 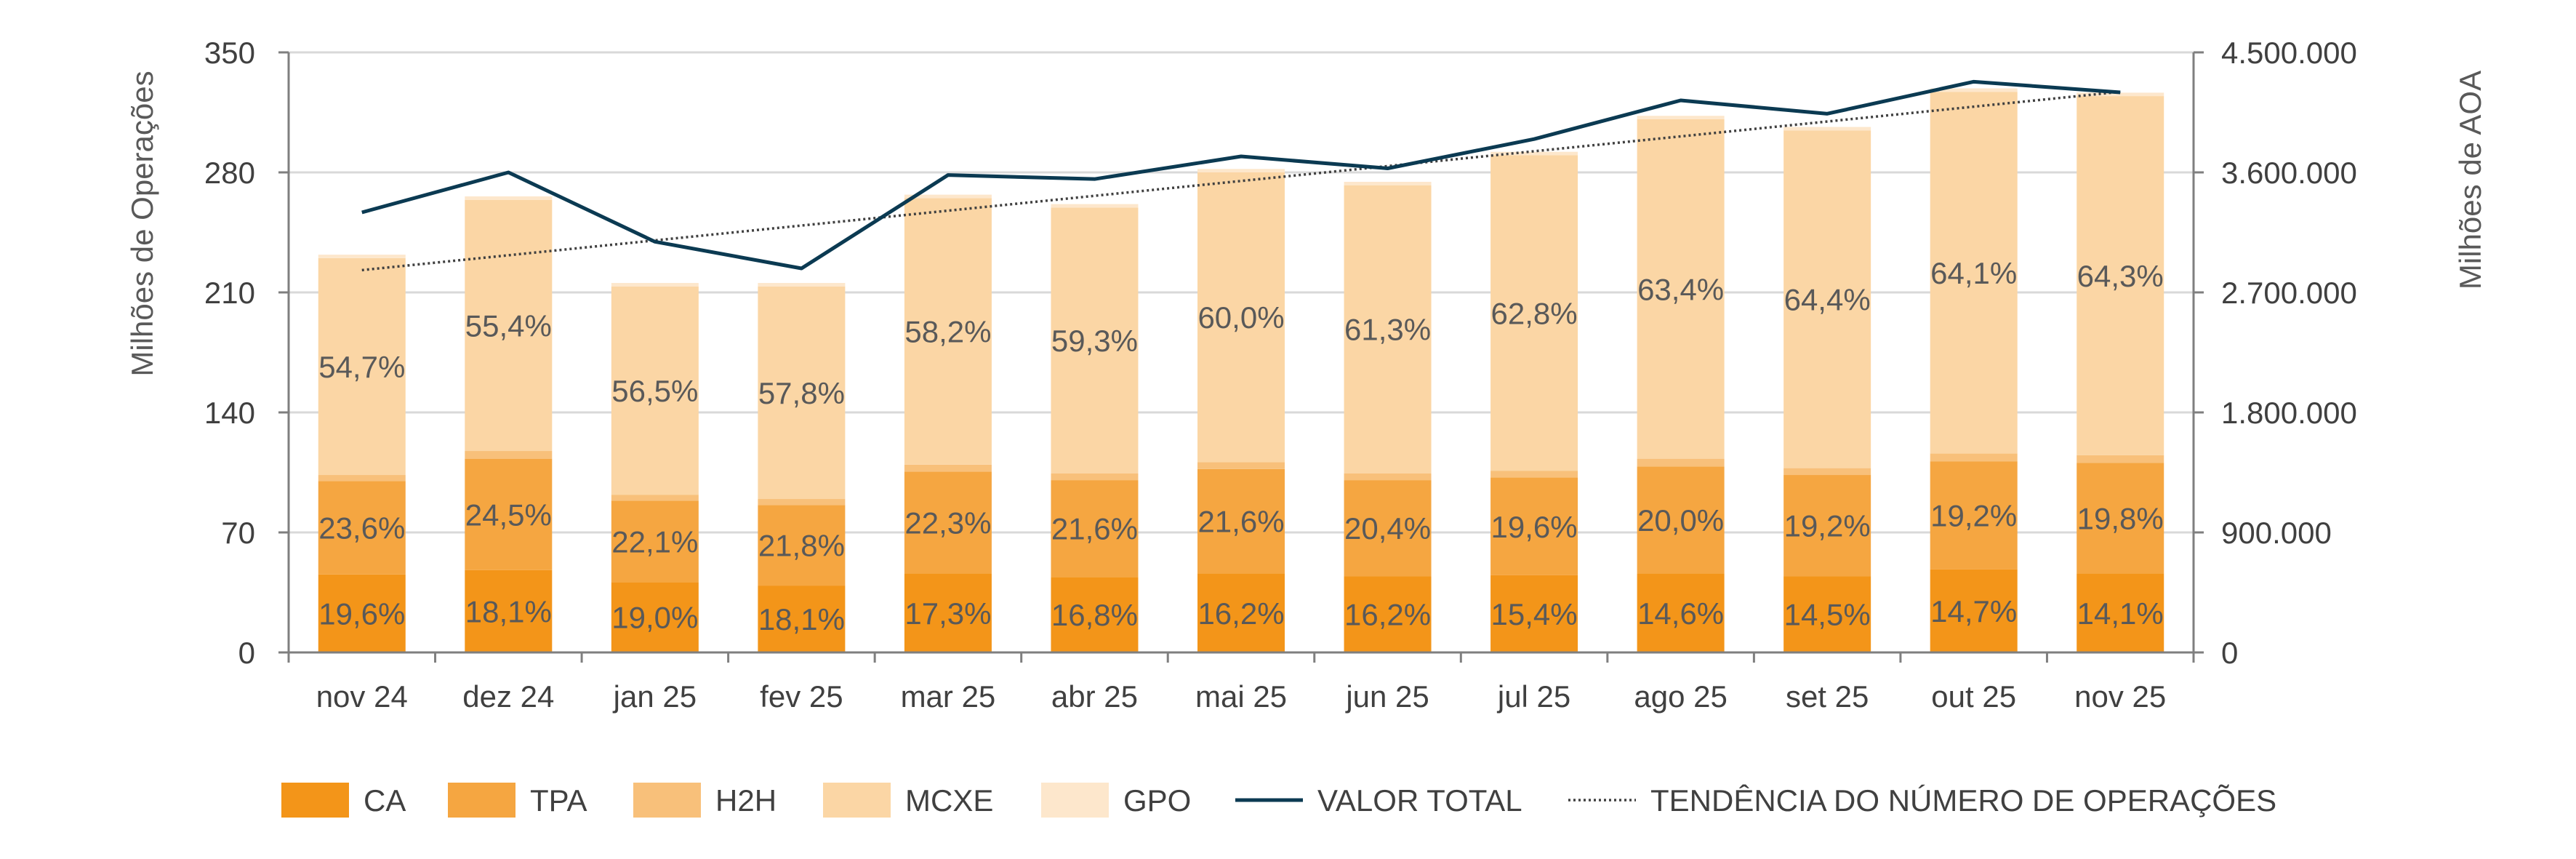 What do you see at coordinates (362, 696) in the screenshot?
I see `x-tick-label: nov 24` at bounding box center [362, 696].